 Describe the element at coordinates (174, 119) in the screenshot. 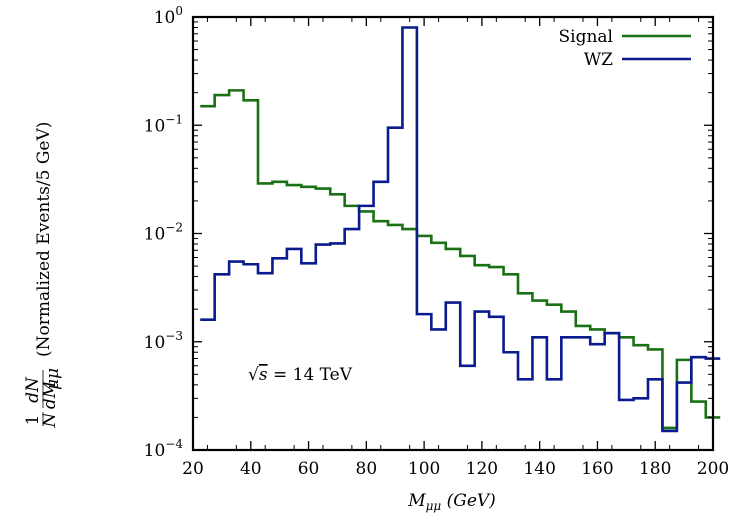

I see `y-tick-exponent: −1` at that location.